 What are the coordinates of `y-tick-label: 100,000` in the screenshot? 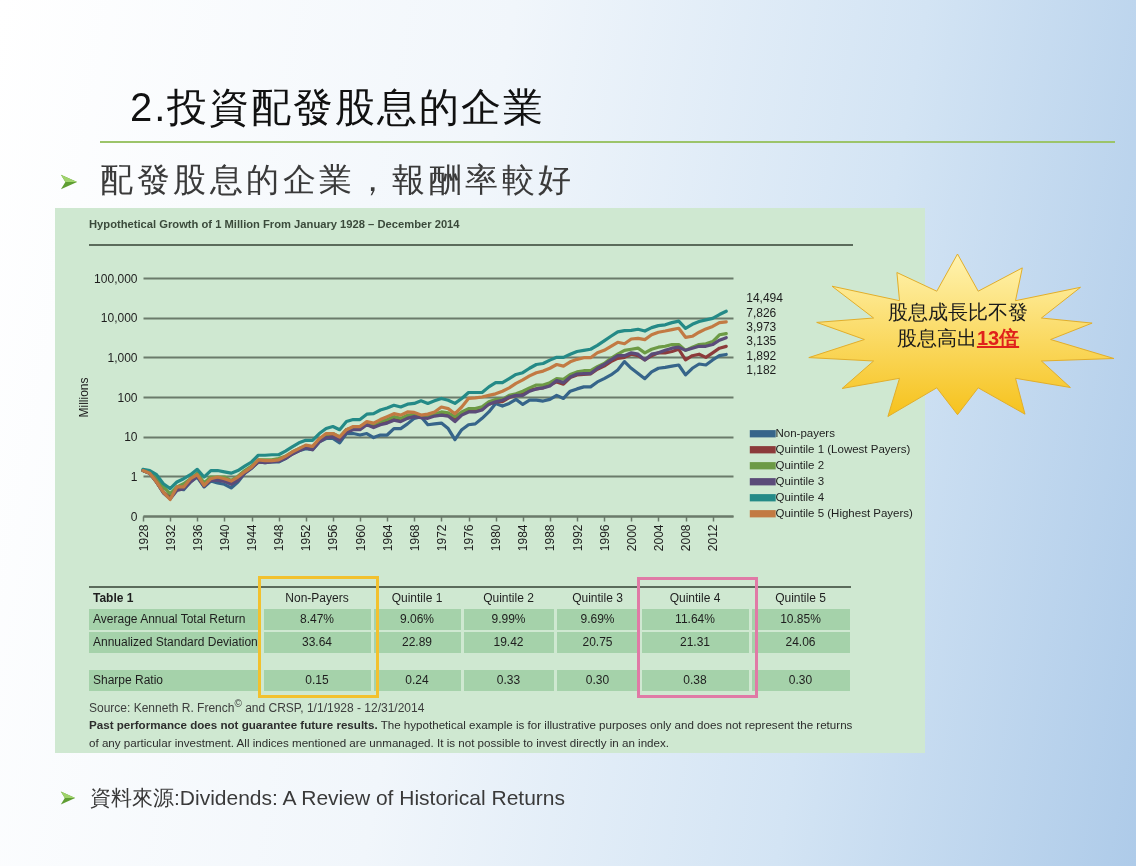 It's located at (116, 278).